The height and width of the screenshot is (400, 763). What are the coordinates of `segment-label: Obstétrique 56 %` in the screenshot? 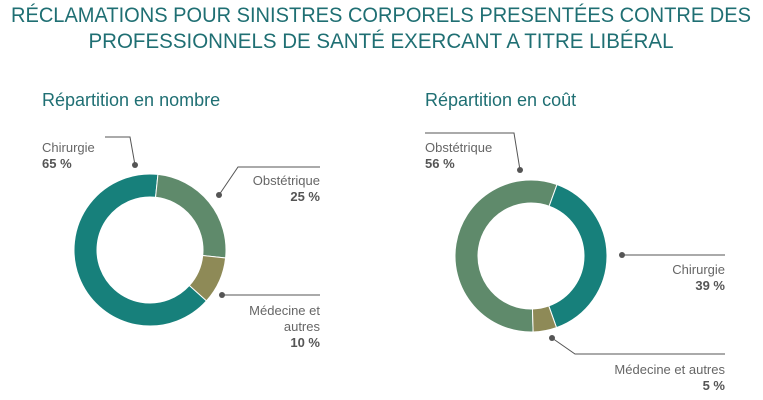 It's located at (470, 156).